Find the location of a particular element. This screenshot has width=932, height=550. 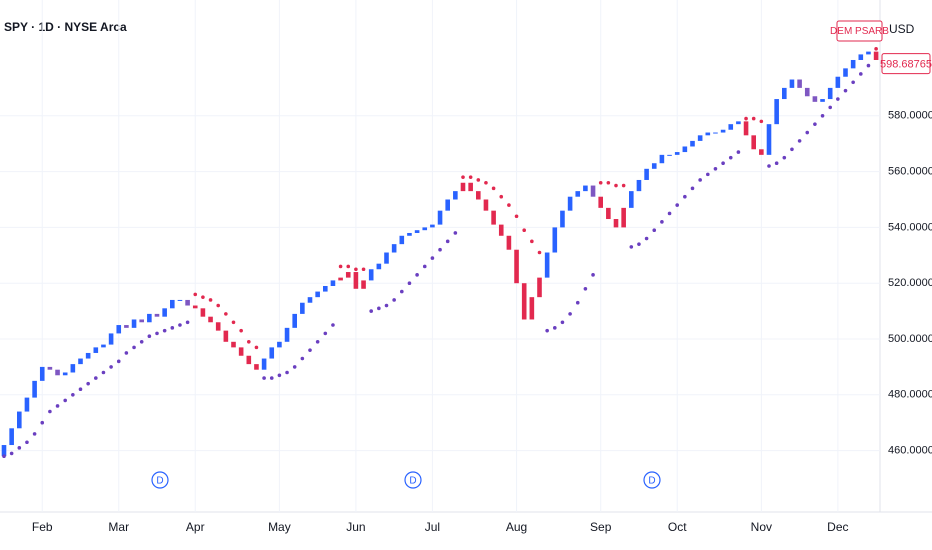

x-tick-label: May is located at coordinates (279, 527).